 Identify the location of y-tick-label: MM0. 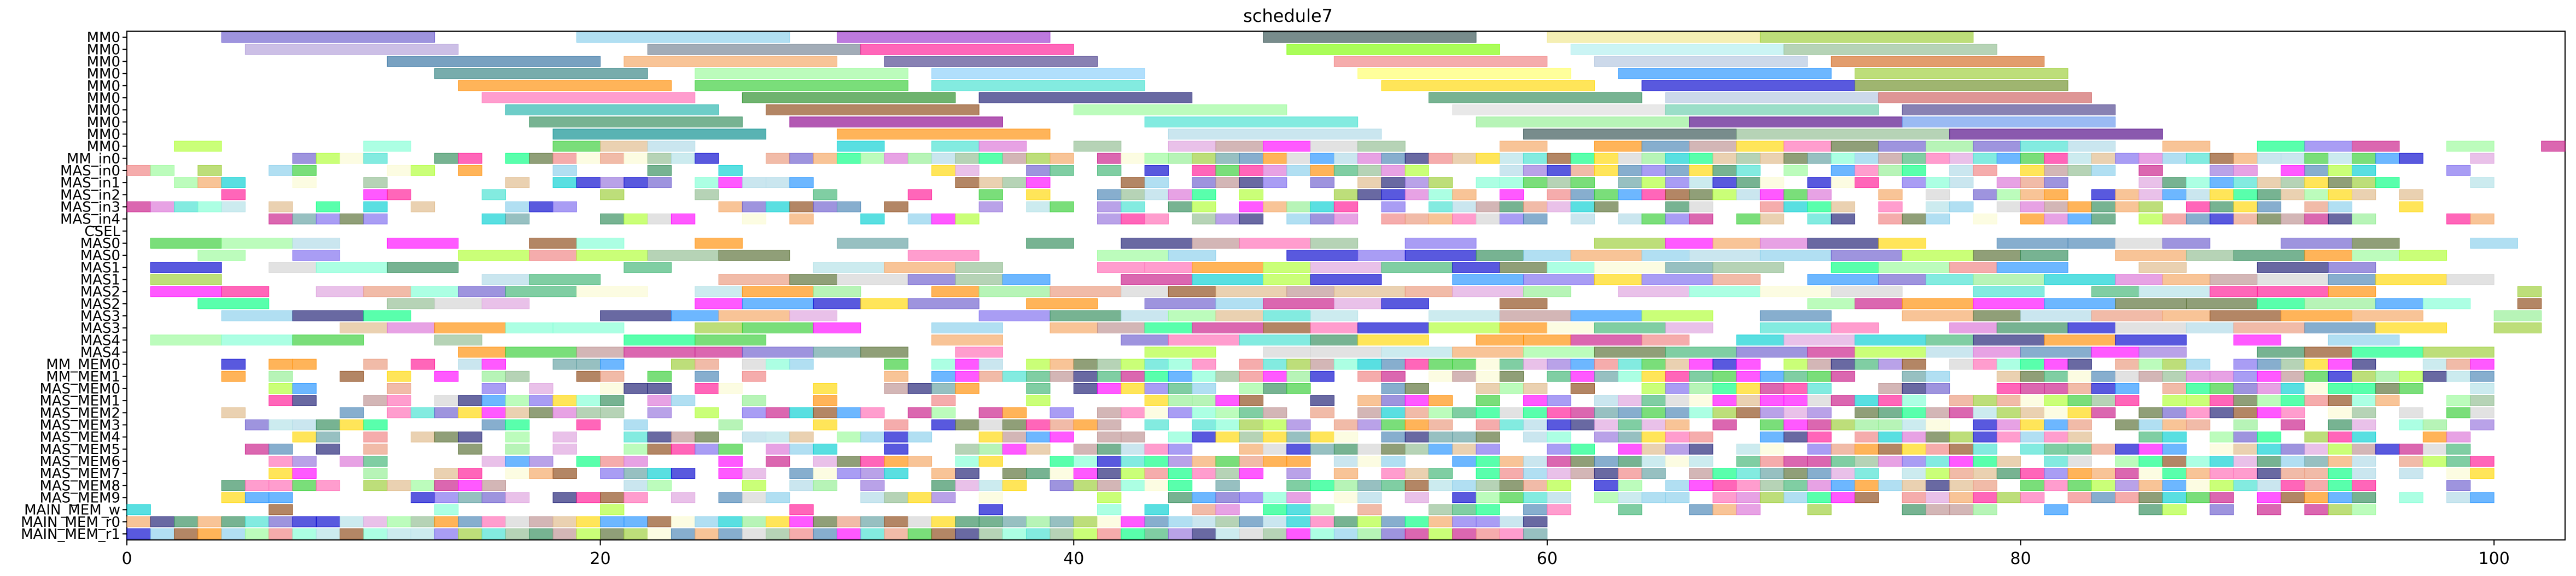
(103, 122).